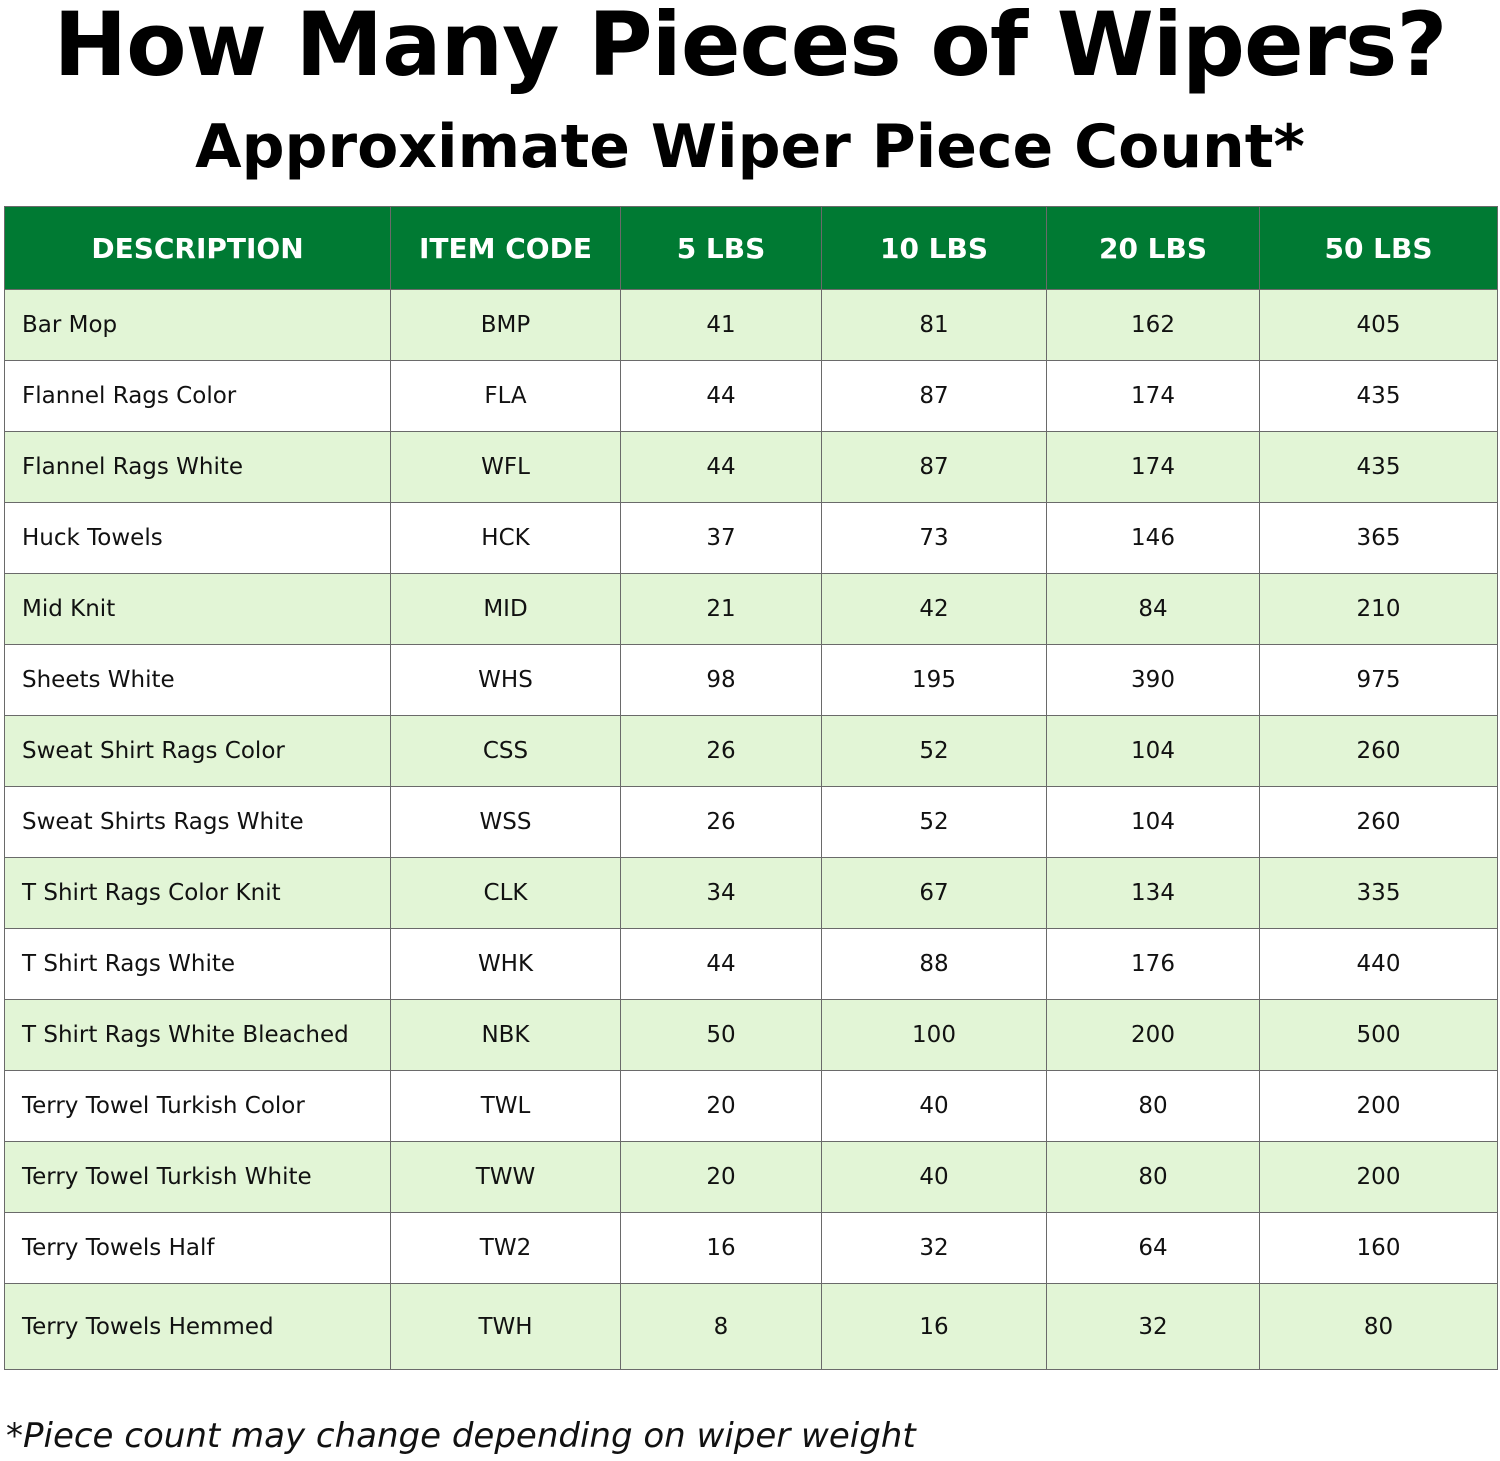 This screenshot has height=1461, width=1500. What do you see at coordinates (721, 609) in the screenshot?
I see `cell-5-lbs: 21` at bounding box center [721, 609].